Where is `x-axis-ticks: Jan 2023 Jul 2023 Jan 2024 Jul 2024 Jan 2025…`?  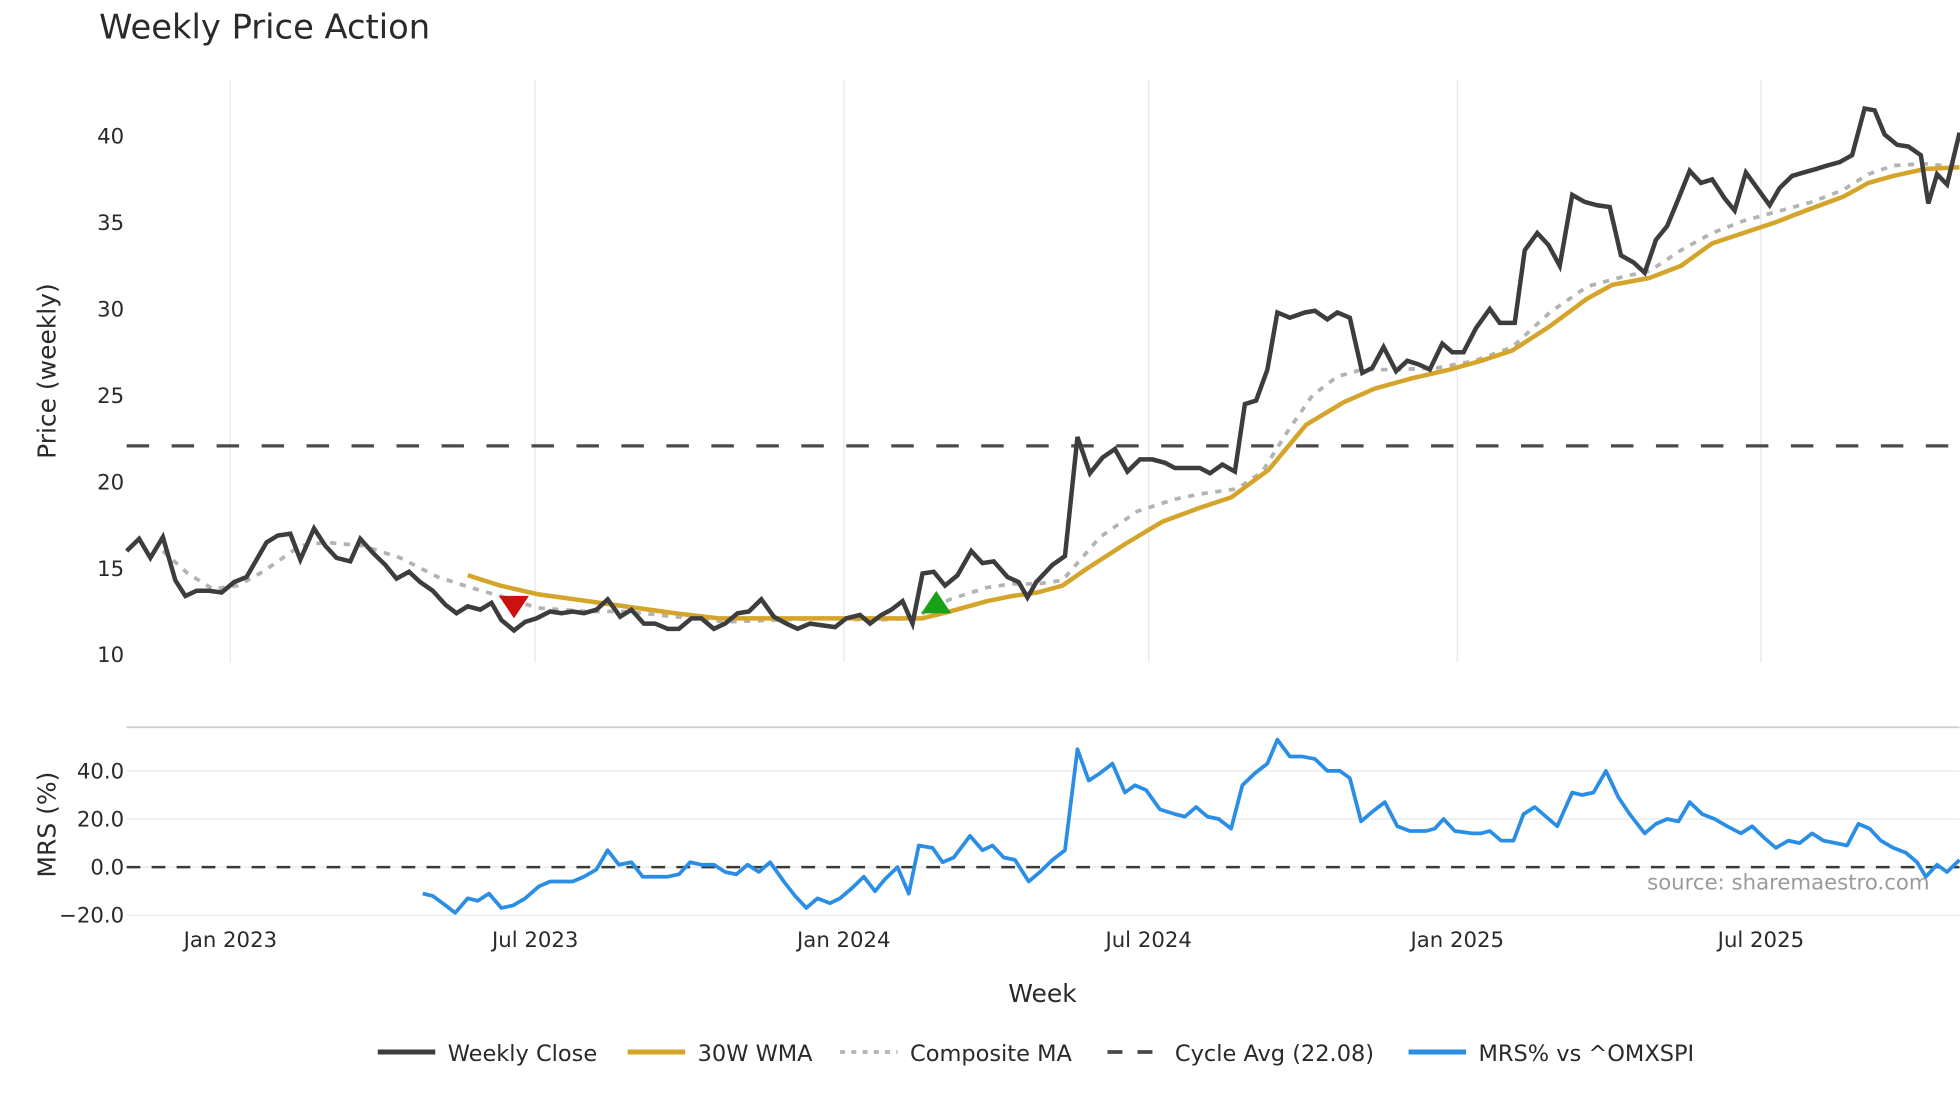 x-axis-ticks: Jan 2023 Jul 2023 Jan 2024 Jul 2024 Jan 2025… is located at coordinates (993, 940).